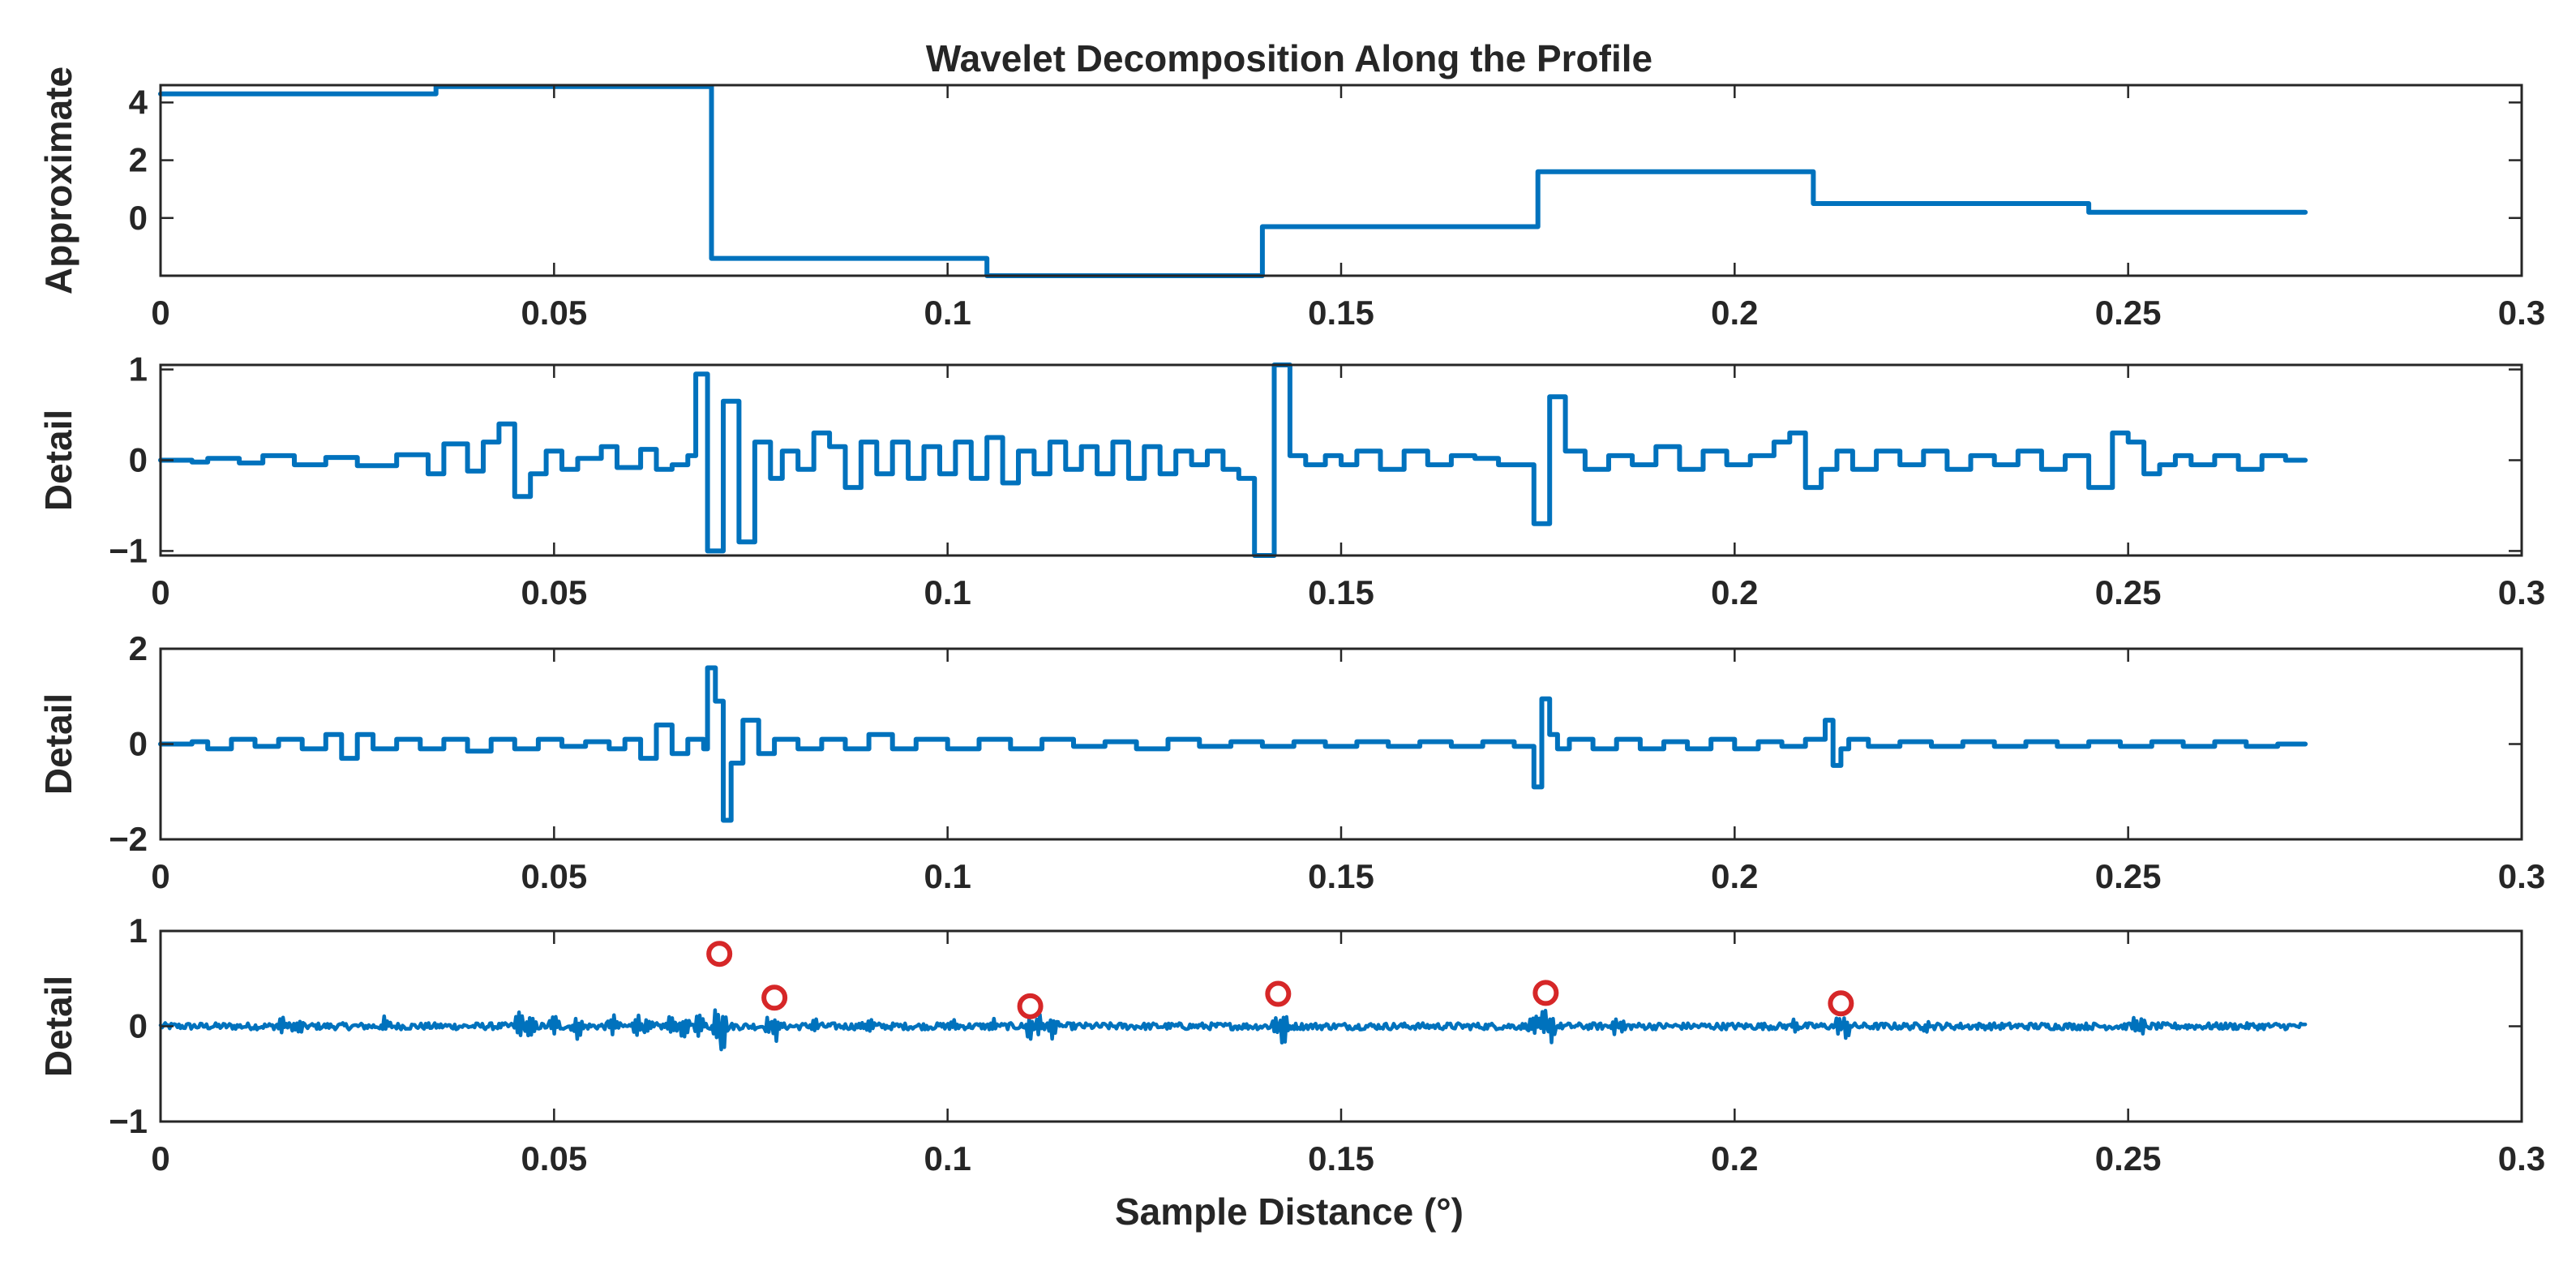 Image resolution: width=2576 pixels, height=1274 pixels. Describe the element at coordinates (58, 180) in the screenshot. I see `y-axis-label: Approximate` at that location.